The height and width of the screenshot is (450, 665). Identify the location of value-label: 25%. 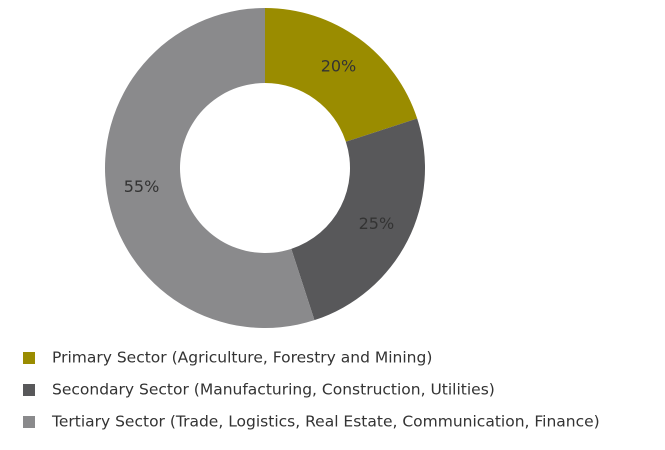
(377, 223).